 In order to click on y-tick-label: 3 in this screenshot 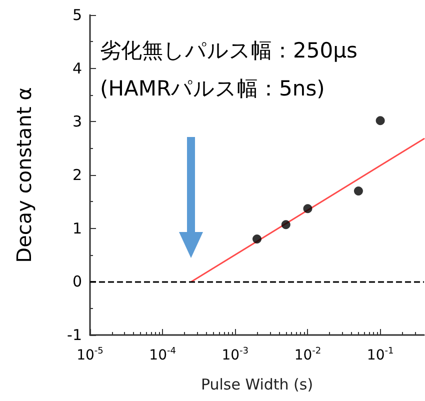, I will do `click(77, 121)`.